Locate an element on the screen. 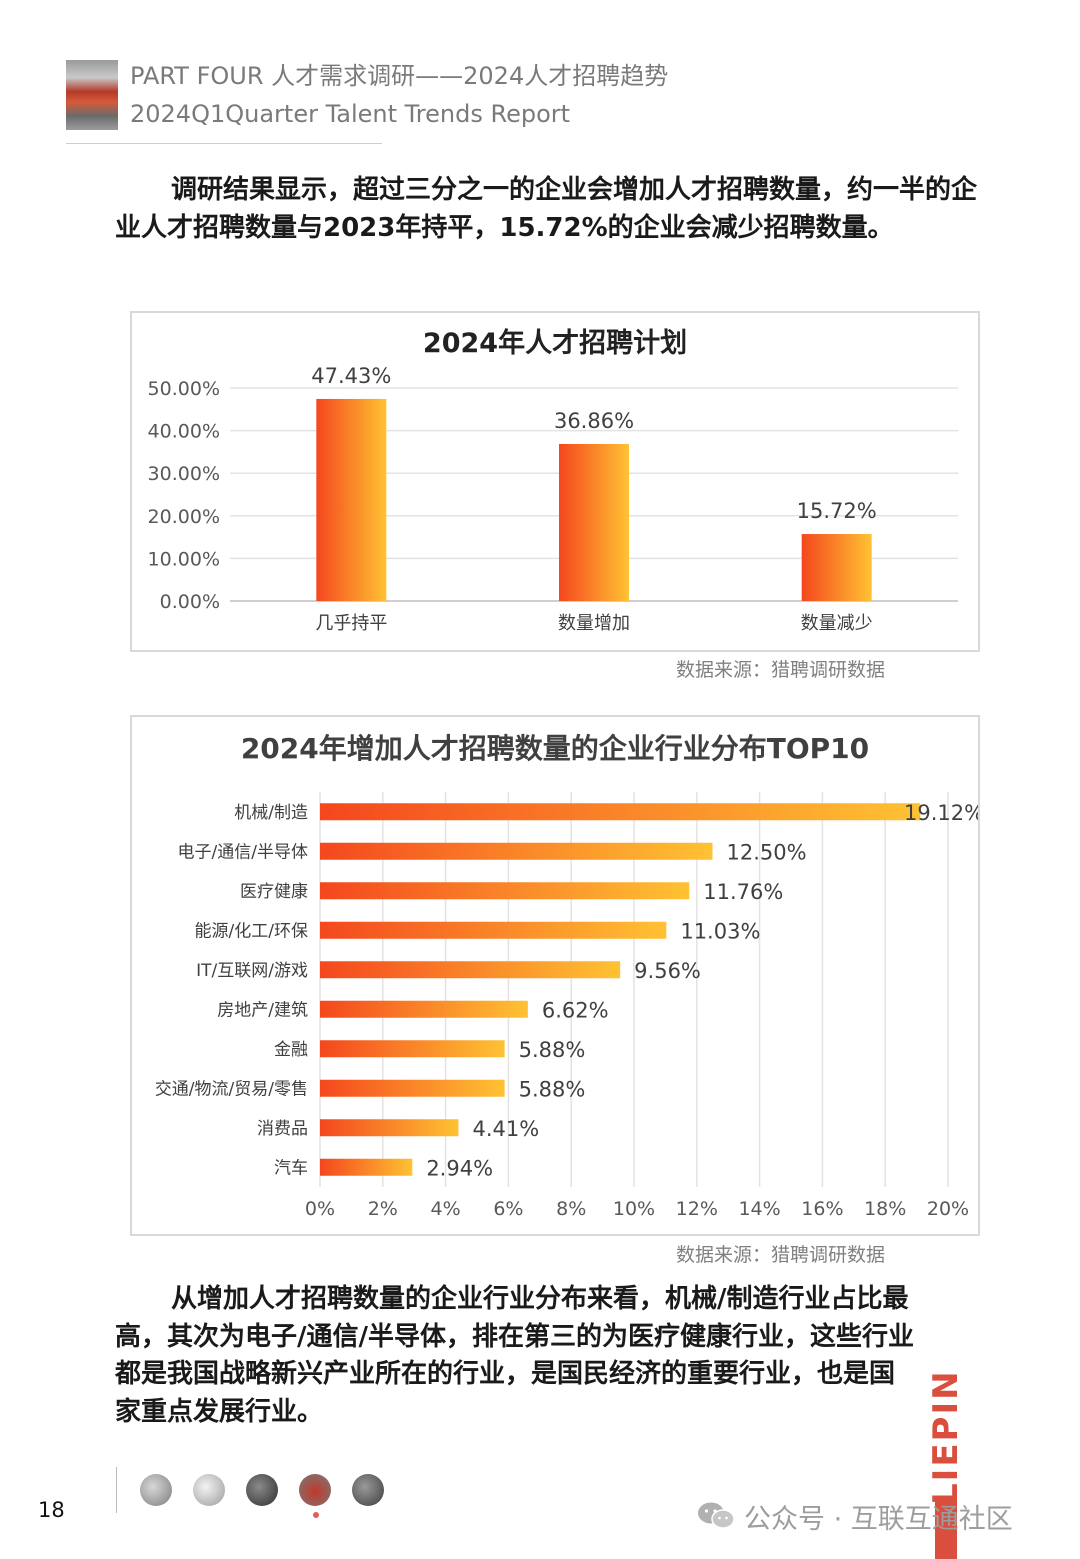 This screenshot has width=1080, height=1559. chart2-category-label: 消费品 is located at coordinates (282, 1129).